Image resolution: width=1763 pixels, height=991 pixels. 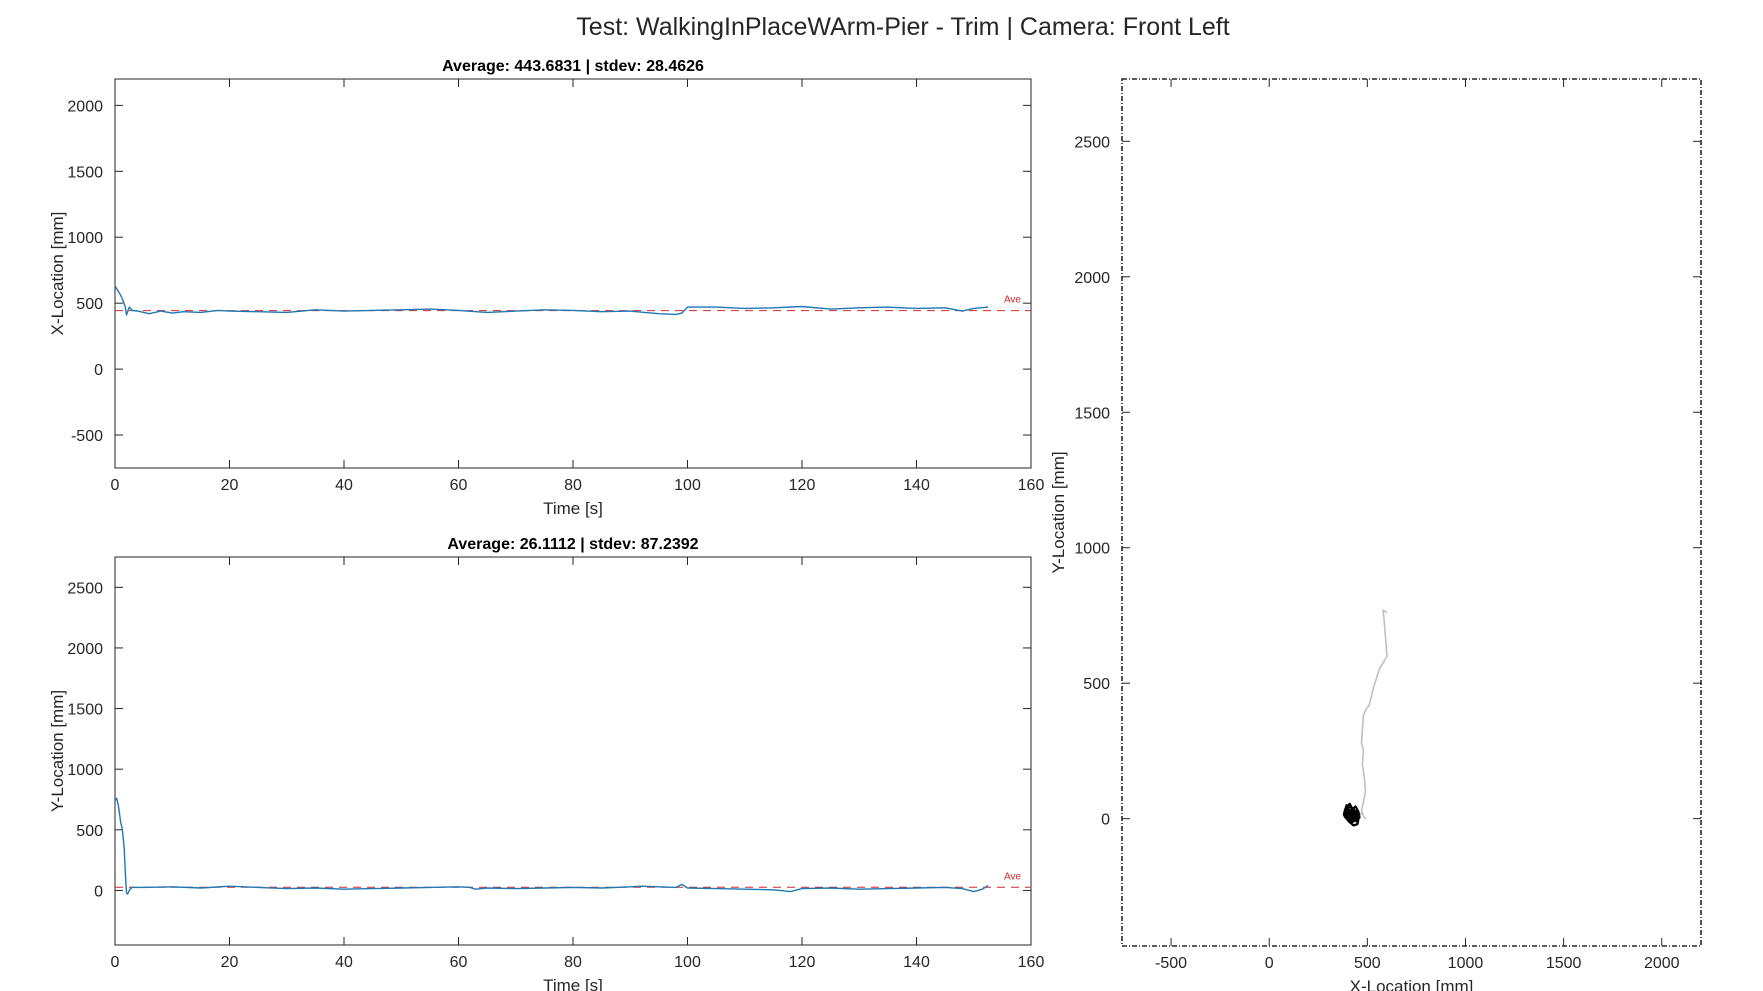 I want to click on x-tick-label: 500, so click(x=1367, y=963).